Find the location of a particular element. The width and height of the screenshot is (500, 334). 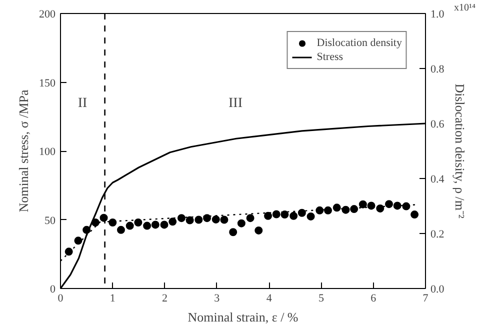

annotation: II is located at coordinates (83, 103).